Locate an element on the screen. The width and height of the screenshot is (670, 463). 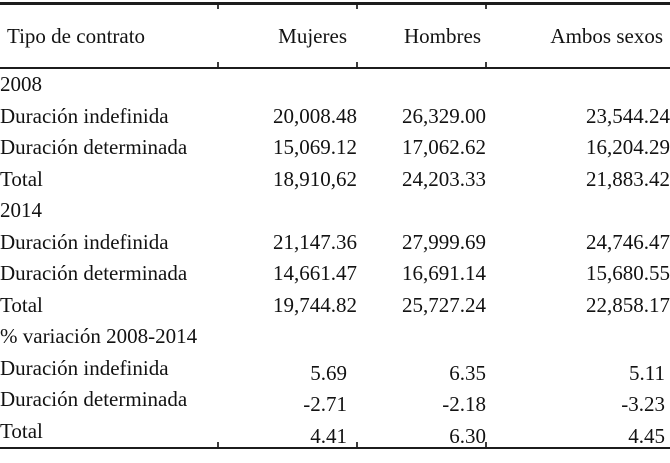
cell-mujeres: 5.69 is located at coordinates (287, 368).